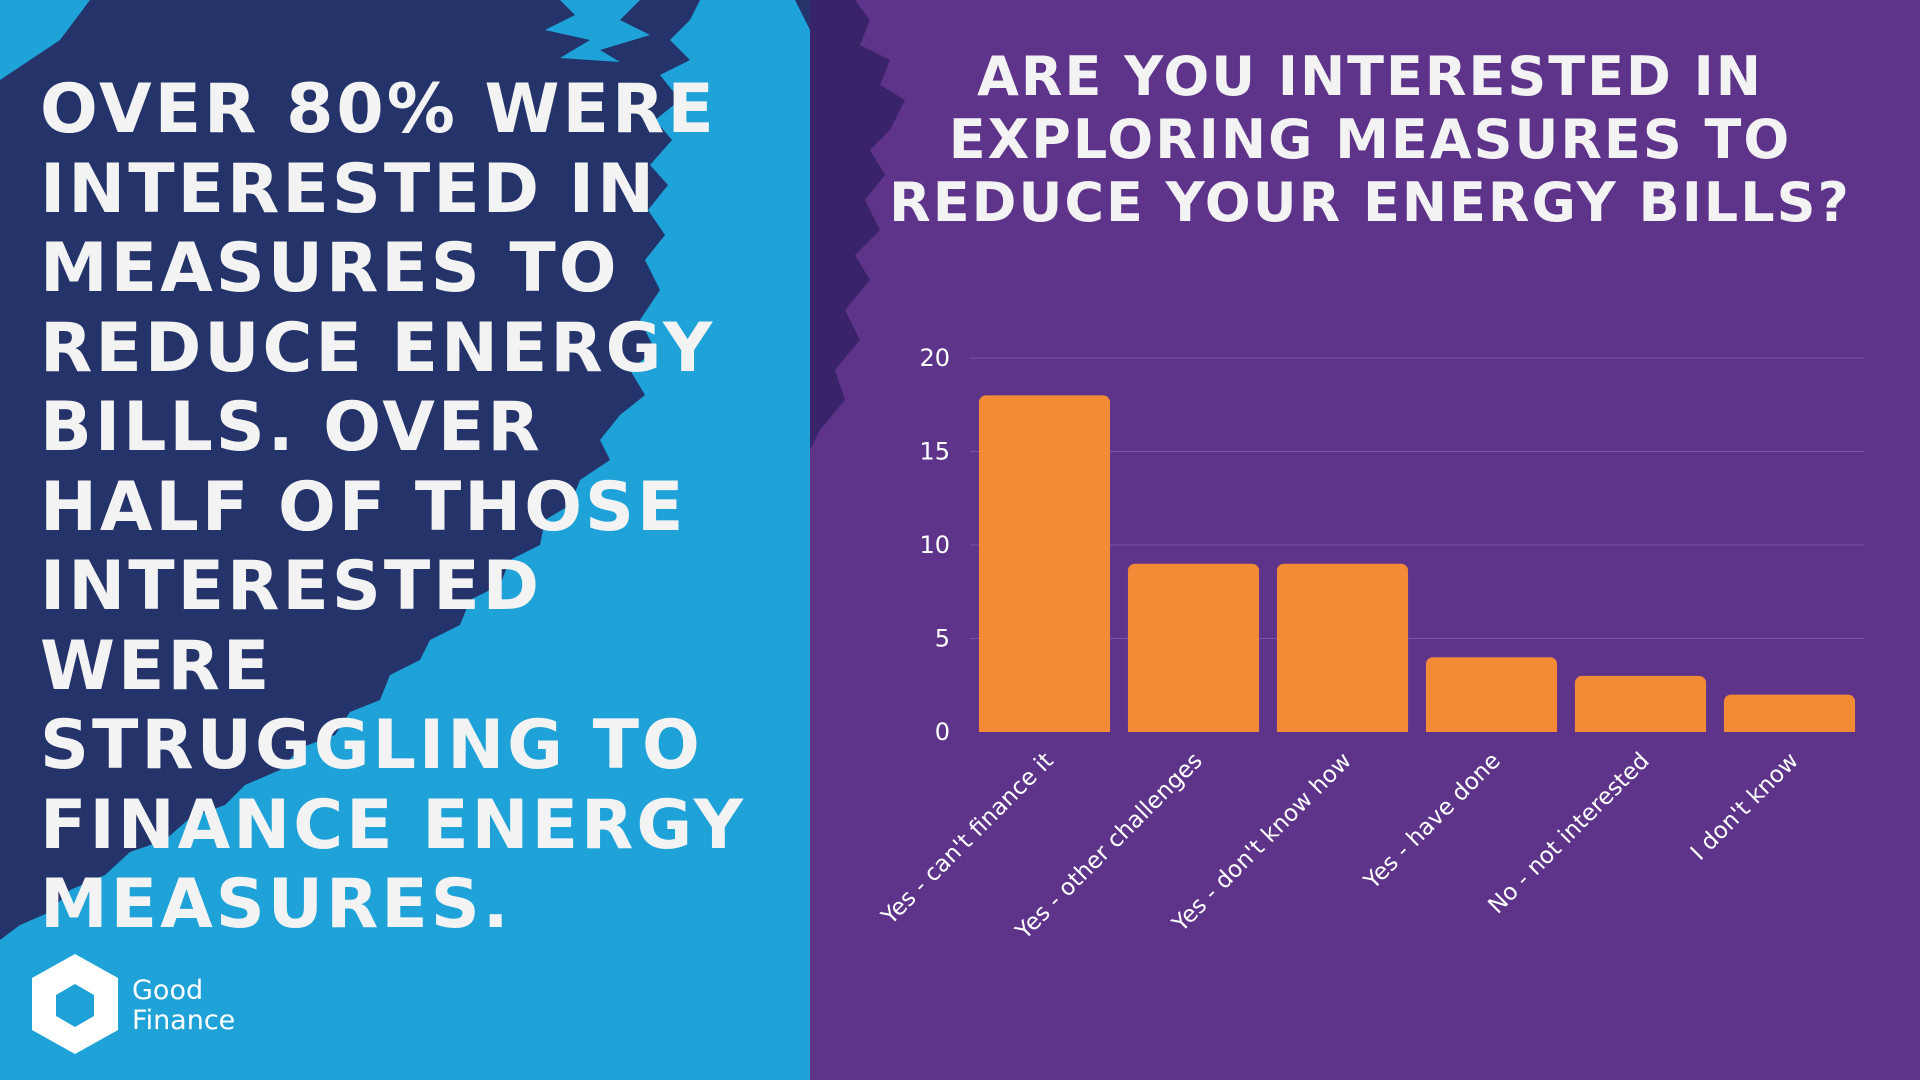  Describe the element at coordinates (1432, 821) in the screenshot. I see `x-tick-label: Yes - have done` at that location.